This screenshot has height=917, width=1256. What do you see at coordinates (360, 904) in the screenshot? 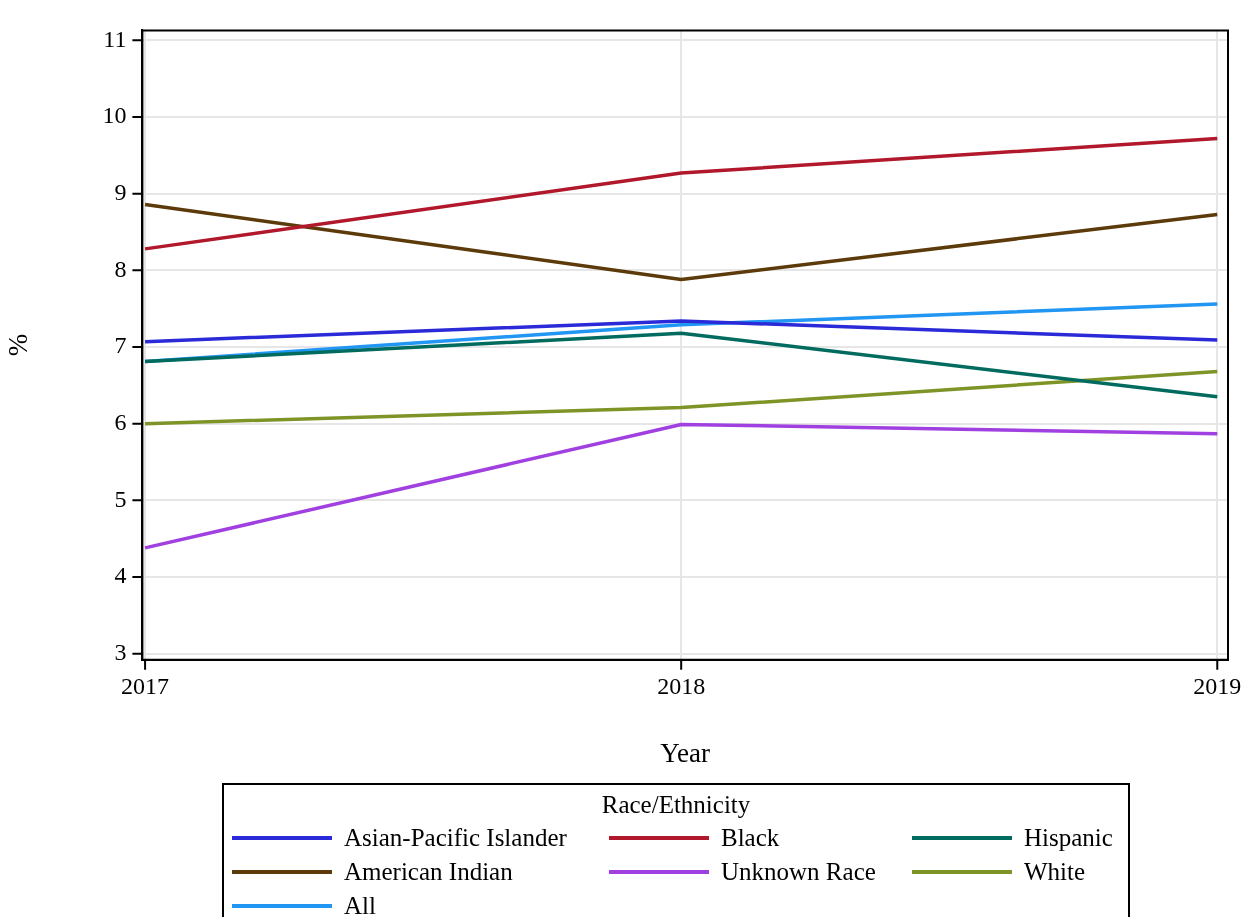
I see `legend-label: All` at bounding box center [360, 904].